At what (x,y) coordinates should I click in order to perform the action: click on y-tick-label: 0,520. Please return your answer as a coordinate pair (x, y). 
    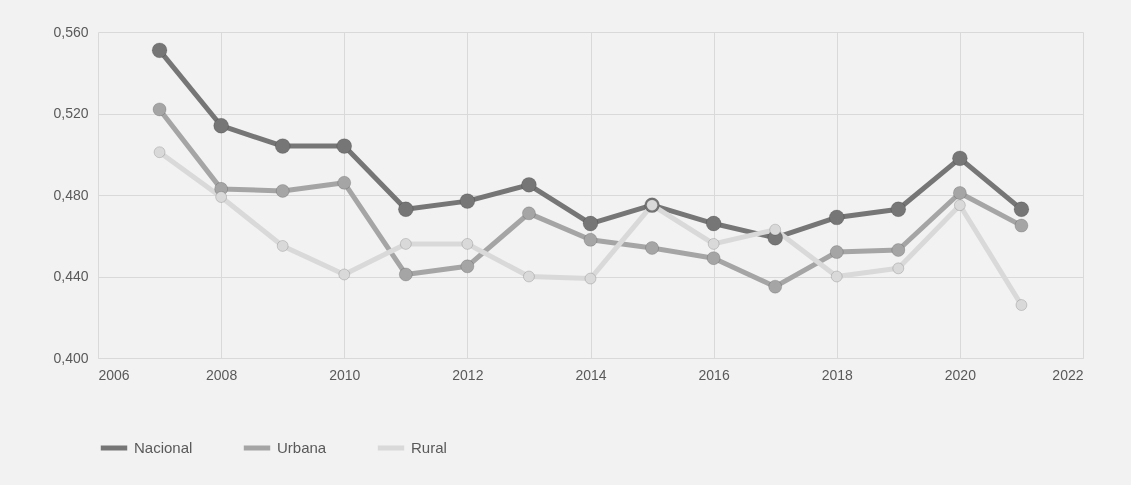
    Looking at the image, I should click on (71, 113).